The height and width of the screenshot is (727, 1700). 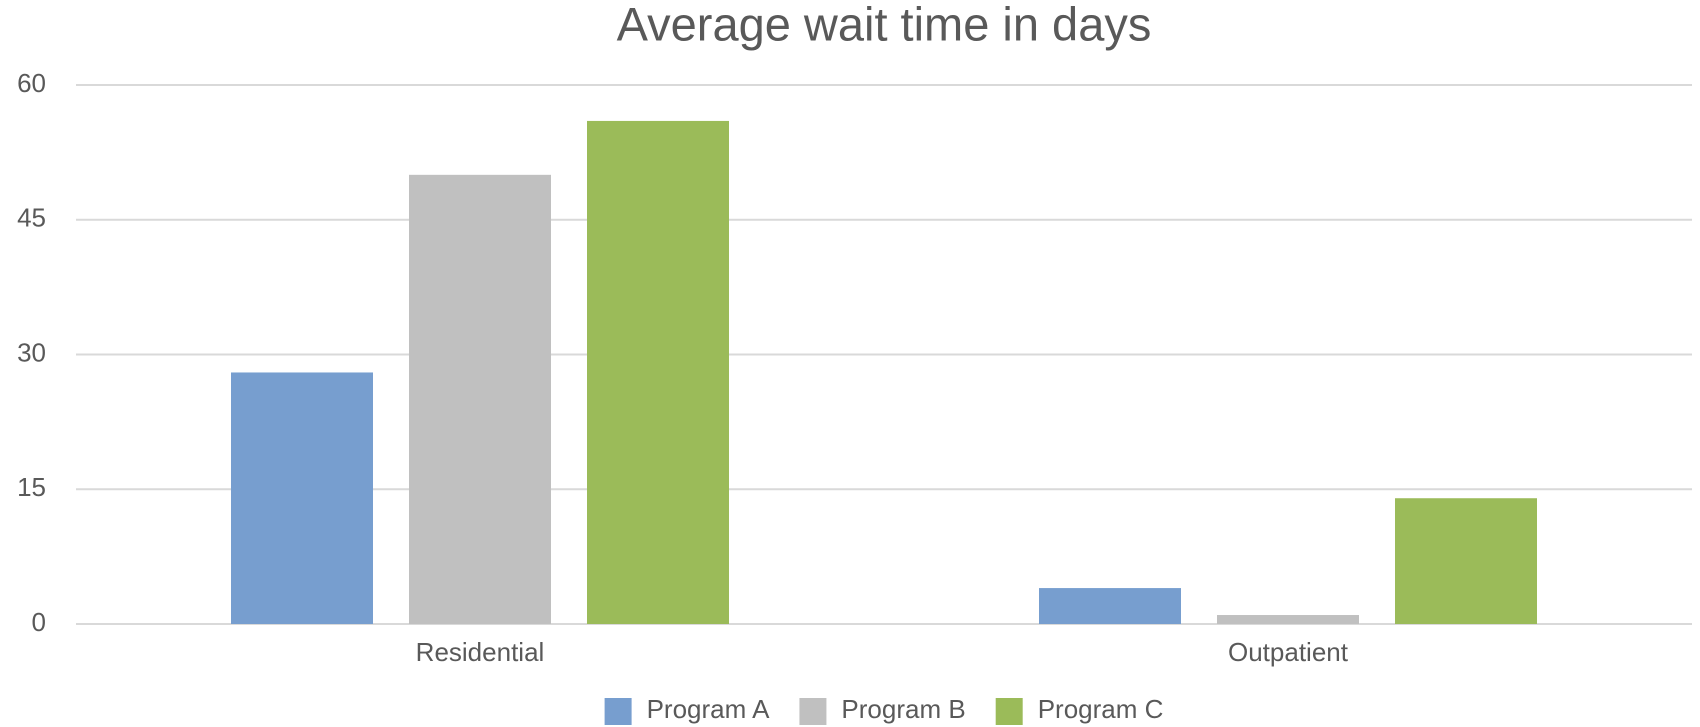 I want to click on y-tick-label: 30, so click(x=31, y=352).